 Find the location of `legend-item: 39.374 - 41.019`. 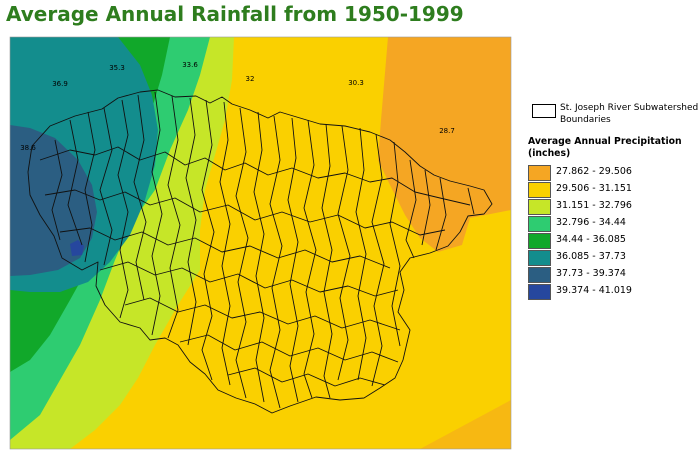

legend-item: 39.374 - 41.019 is located at coordinates (612, 291).